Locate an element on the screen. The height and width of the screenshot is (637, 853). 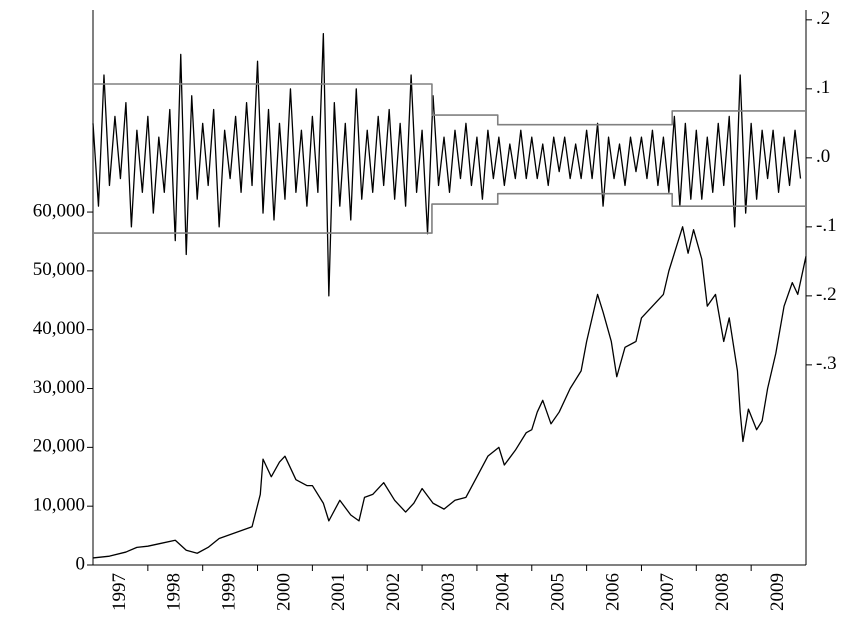
y2-tick-label: .1 is located at coordinates (823, 87).